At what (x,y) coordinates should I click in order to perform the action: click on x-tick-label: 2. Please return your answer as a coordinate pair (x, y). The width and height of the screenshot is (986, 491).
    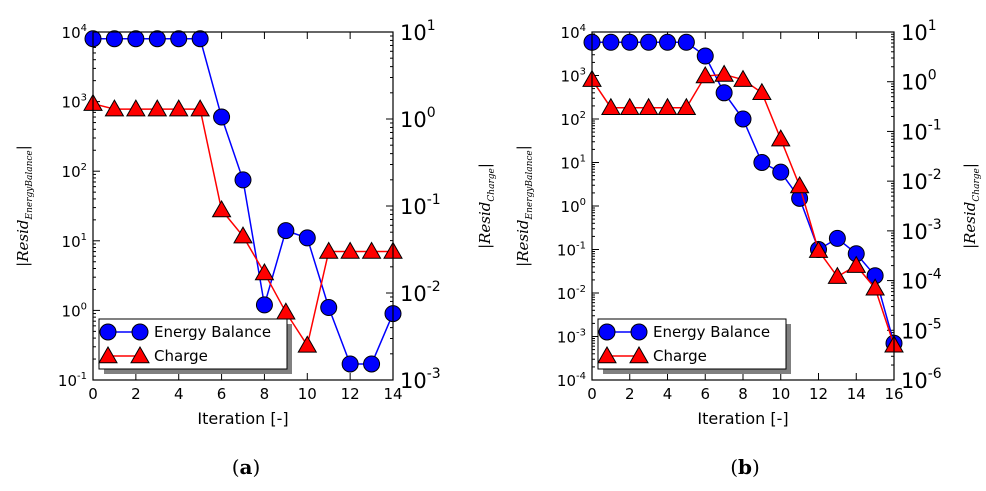
    Looking at the image, I should click on (136, 394).